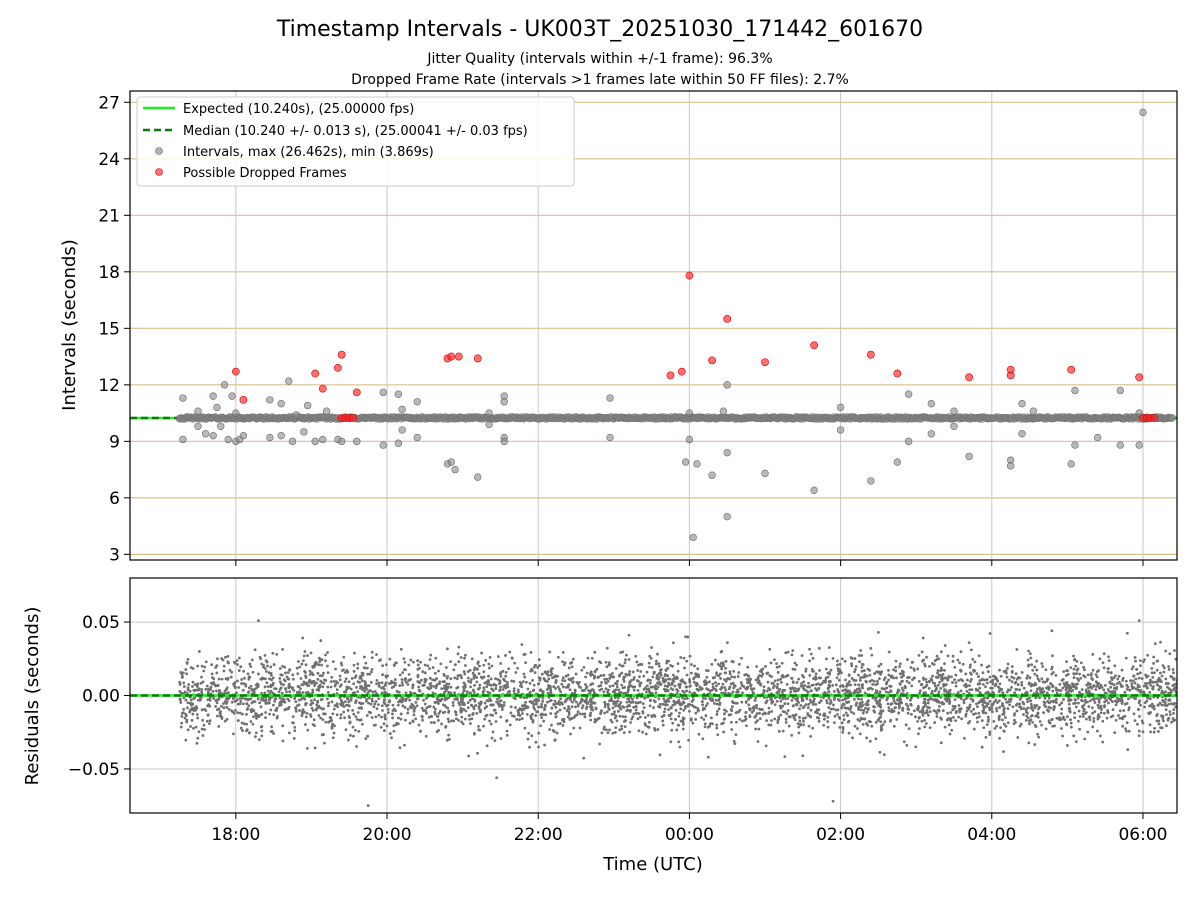 The image size is (1200, 900). What do you see at coordinates (765, 362) in the screenshot?
I see `dropped-frame-point` at bounding box center [765, 362].